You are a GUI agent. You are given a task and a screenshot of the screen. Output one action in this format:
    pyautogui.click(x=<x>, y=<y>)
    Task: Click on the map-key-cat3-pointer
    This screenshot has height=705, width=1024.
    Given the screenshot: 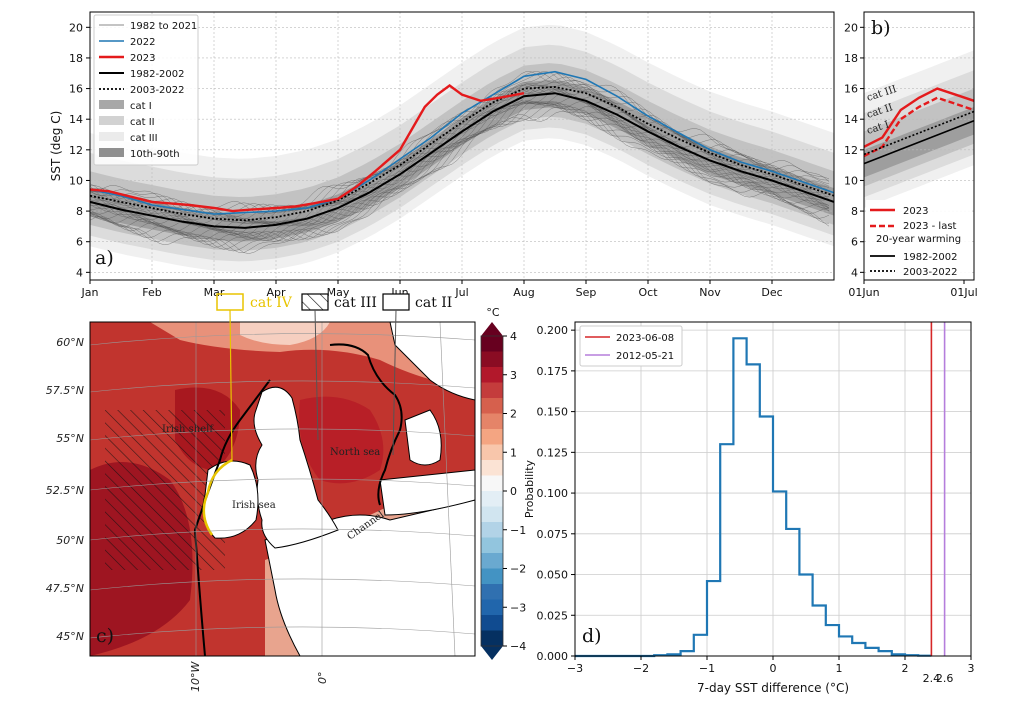 What is the action you would take?
    pyautogui.click(x=316, y=375)
    